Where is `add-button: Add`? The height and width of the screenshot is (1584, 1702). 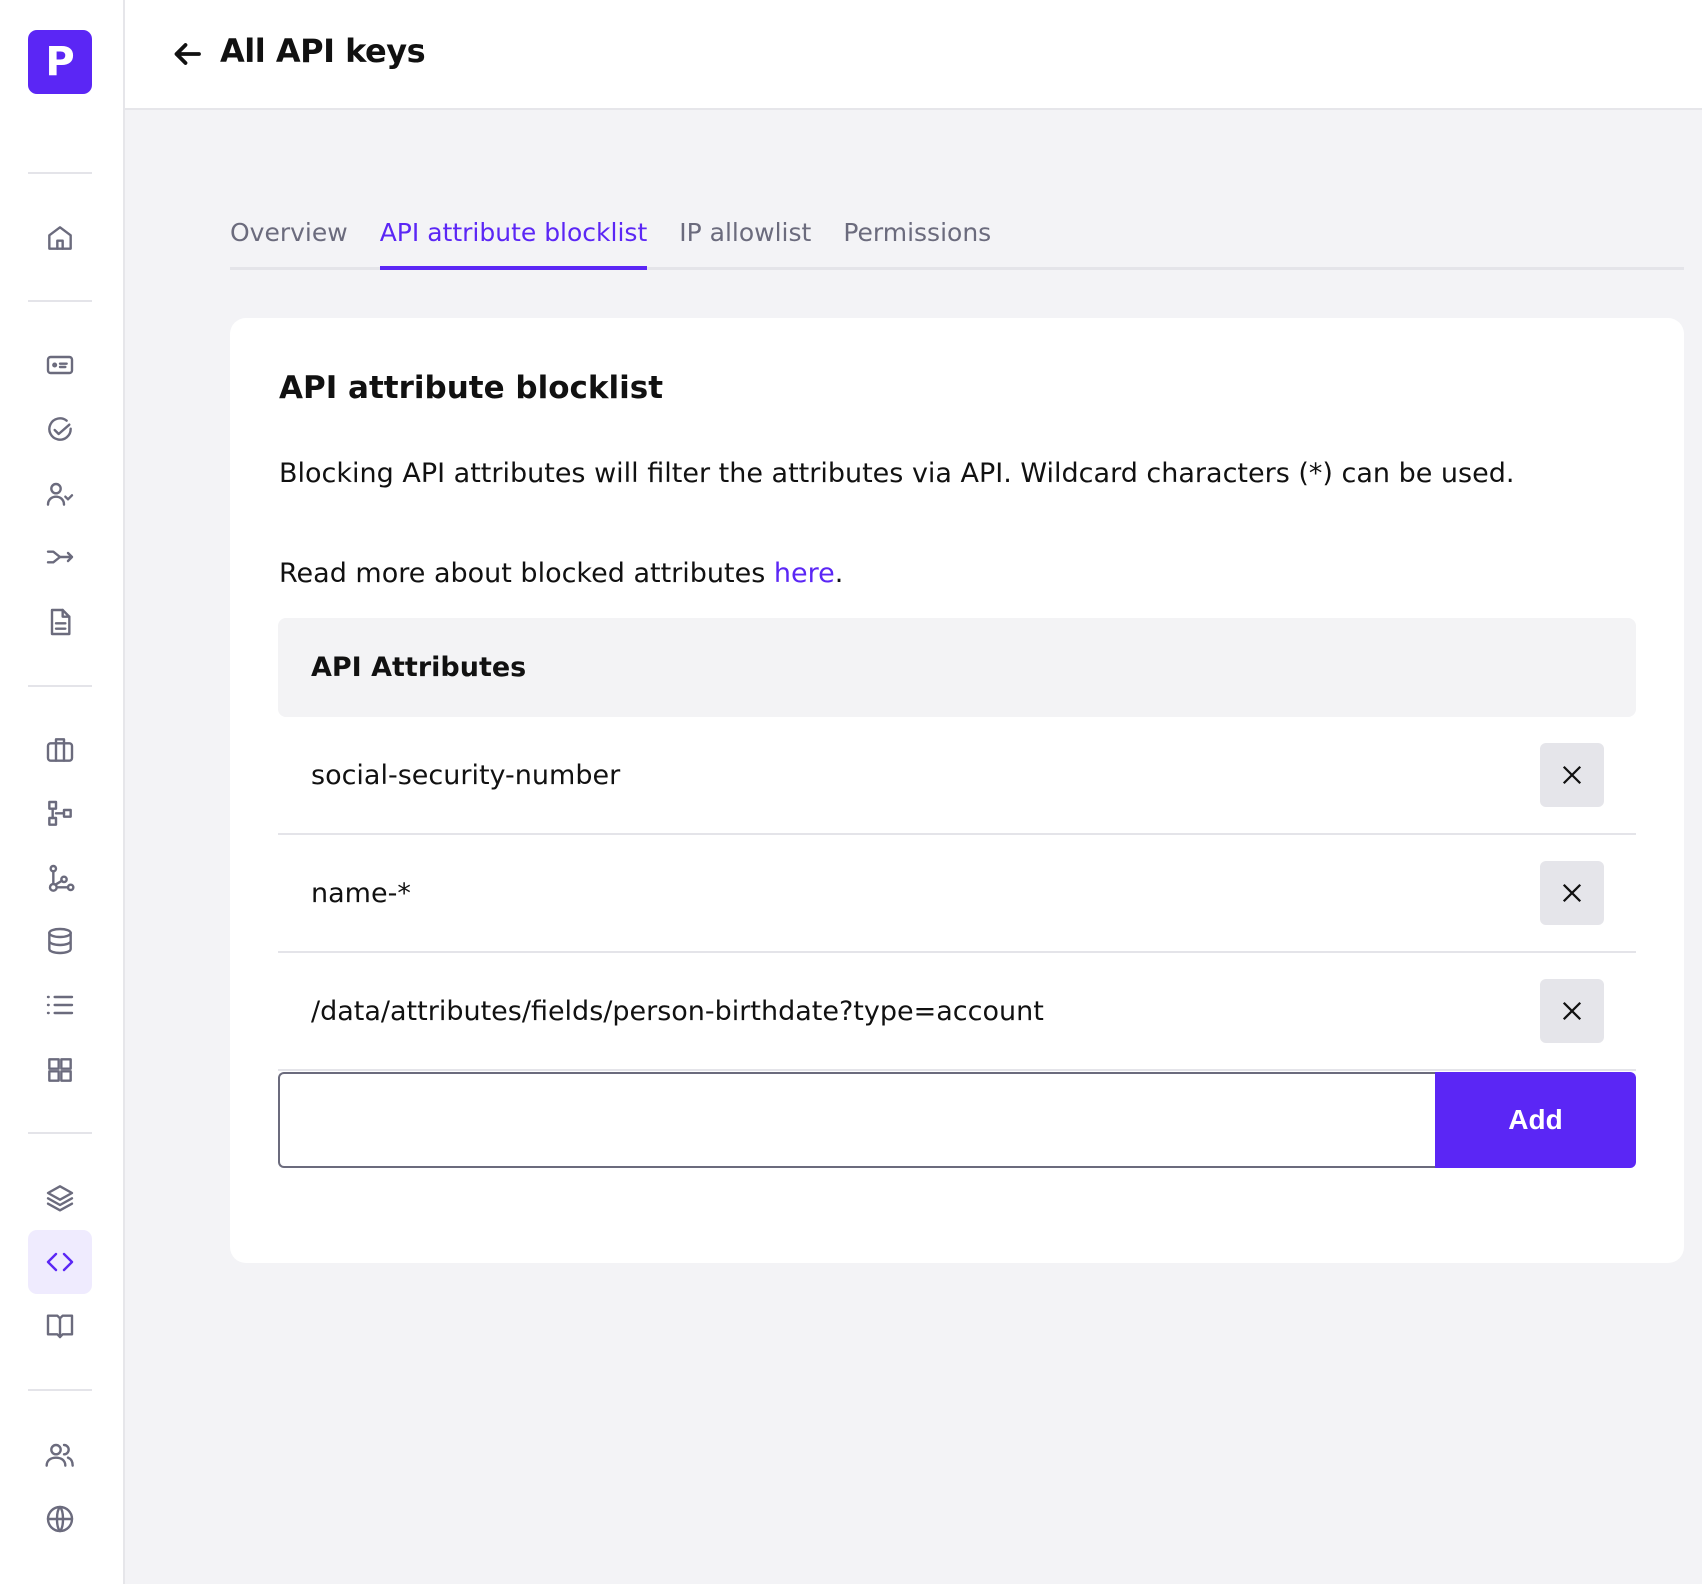 add-button: Add is located at coordinates (1535, 1120).